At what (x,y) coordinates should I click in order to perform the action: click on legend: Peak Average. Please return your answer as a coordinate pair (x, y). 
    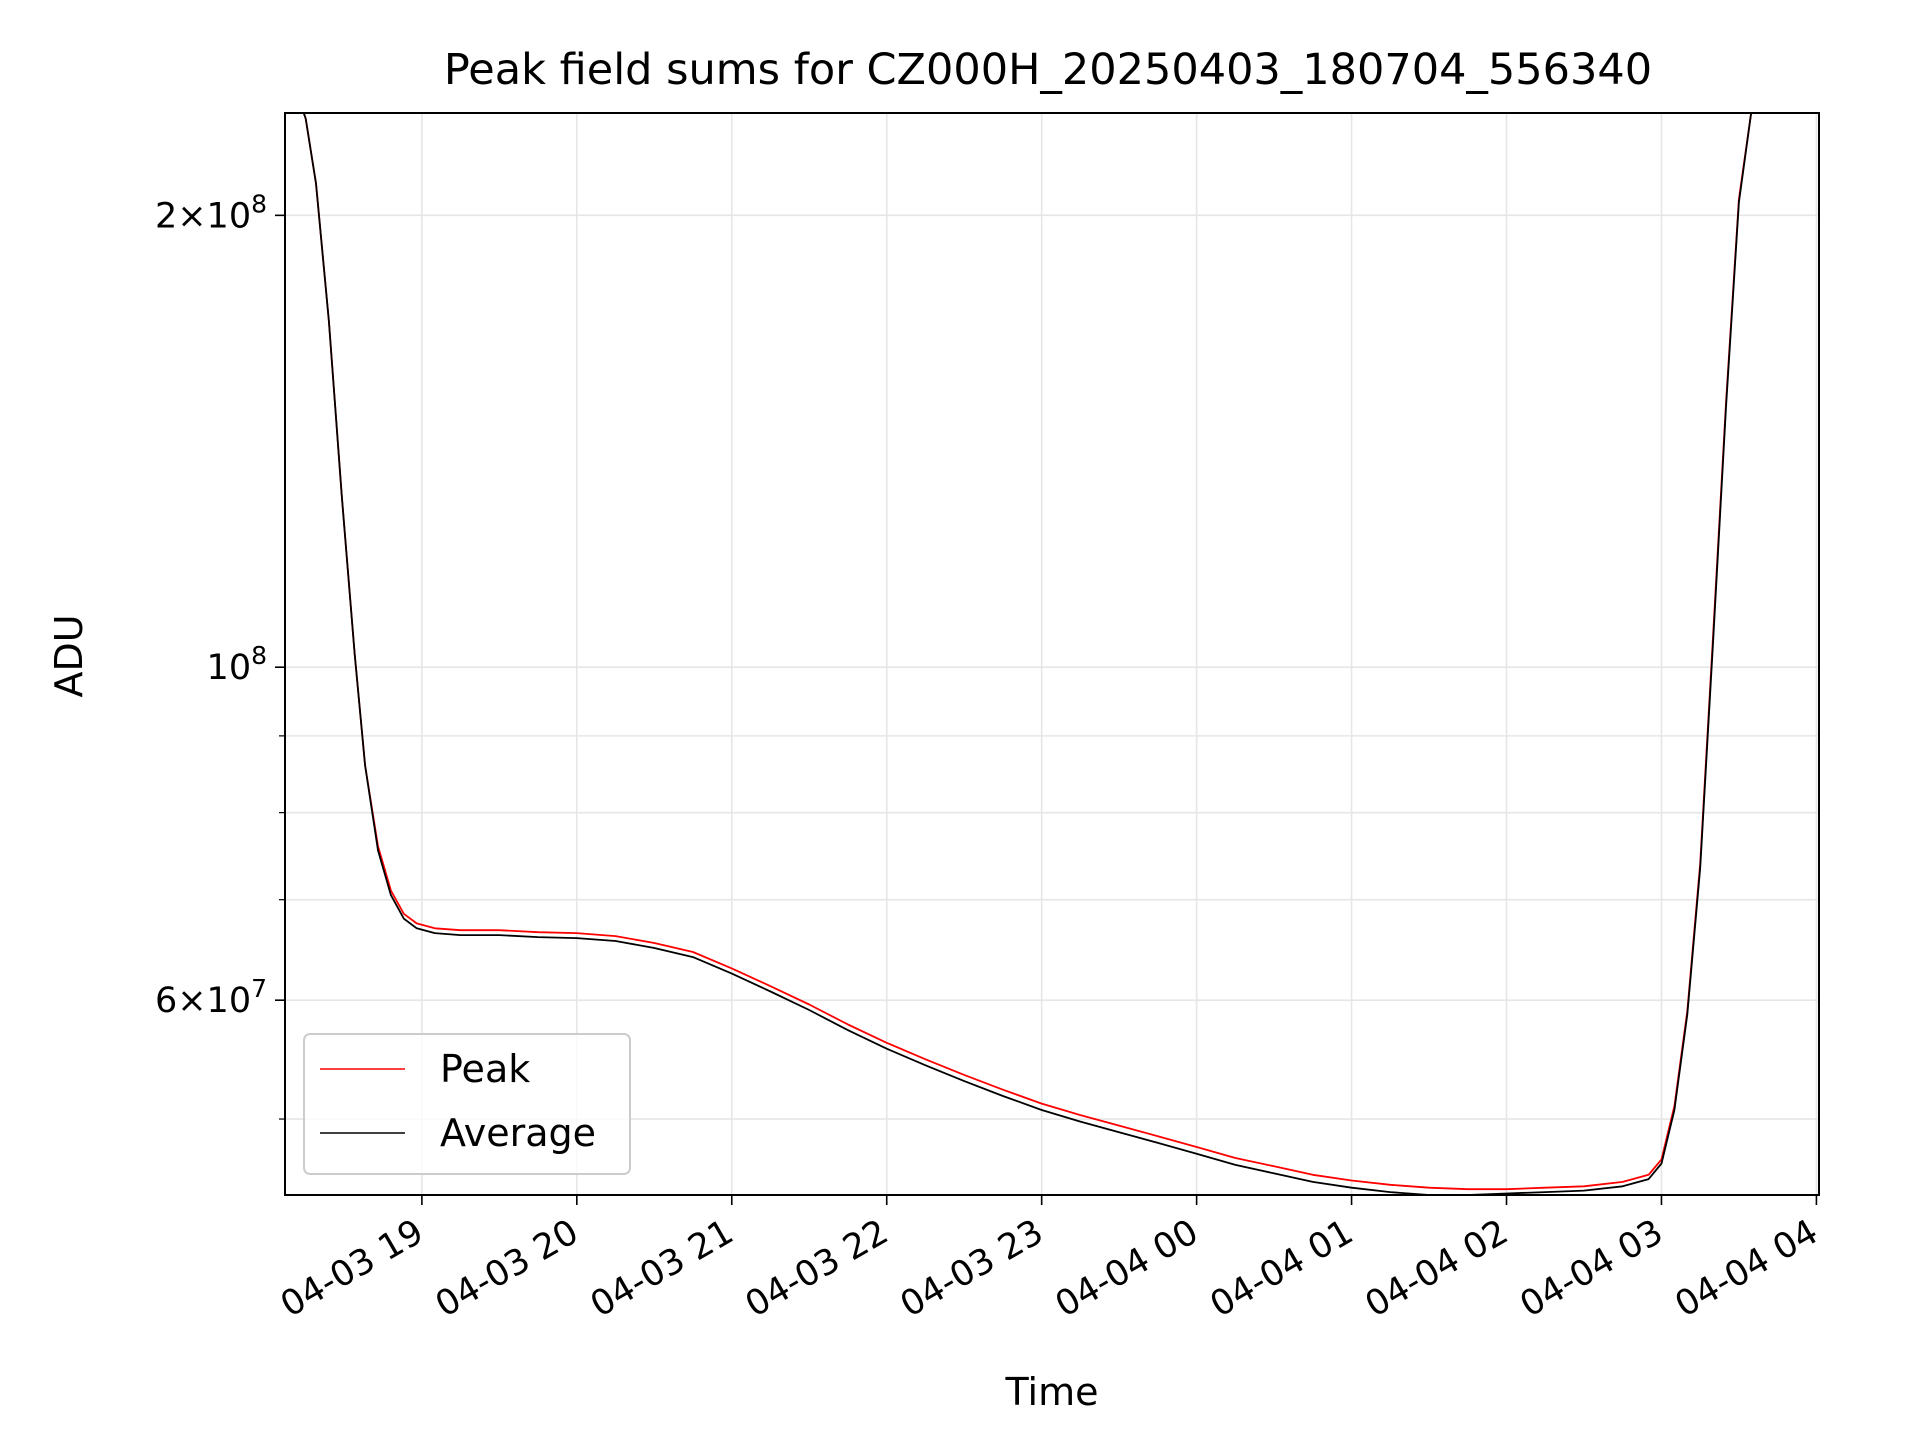
    Looking at the image, I should click on (467, 1104).